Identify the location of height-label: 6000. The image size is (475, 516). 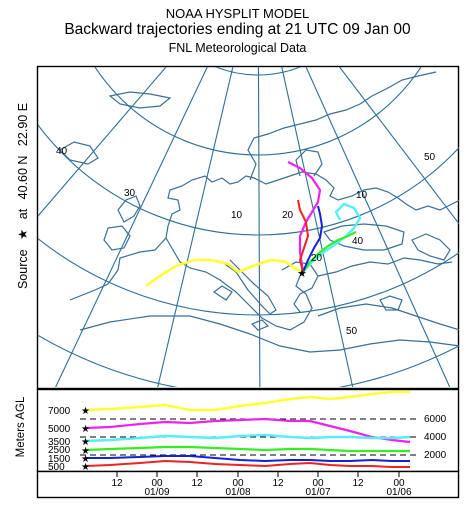
(435, 419).